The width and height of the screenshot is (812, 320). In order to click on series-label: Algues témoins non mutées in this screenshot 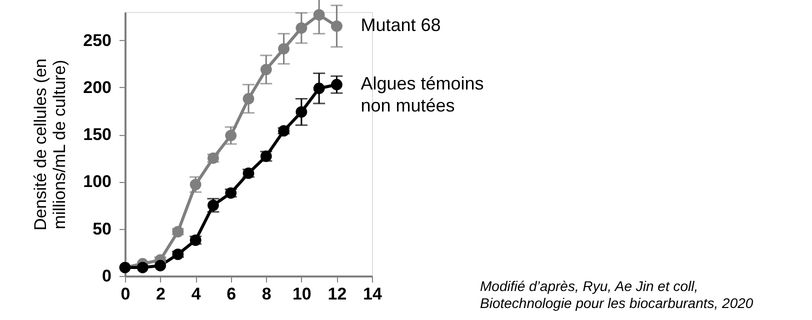, I will do `click(422, 95)`.